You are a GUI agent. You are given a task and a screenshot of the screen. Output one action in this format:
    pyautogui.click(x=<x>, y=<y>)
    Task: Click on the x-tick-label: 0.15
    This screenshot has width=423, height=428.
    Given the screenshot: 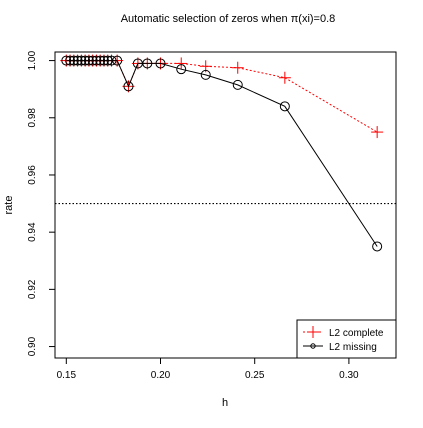 What is the action you would take?
    pyautogui.click(x=67, y=375)
    